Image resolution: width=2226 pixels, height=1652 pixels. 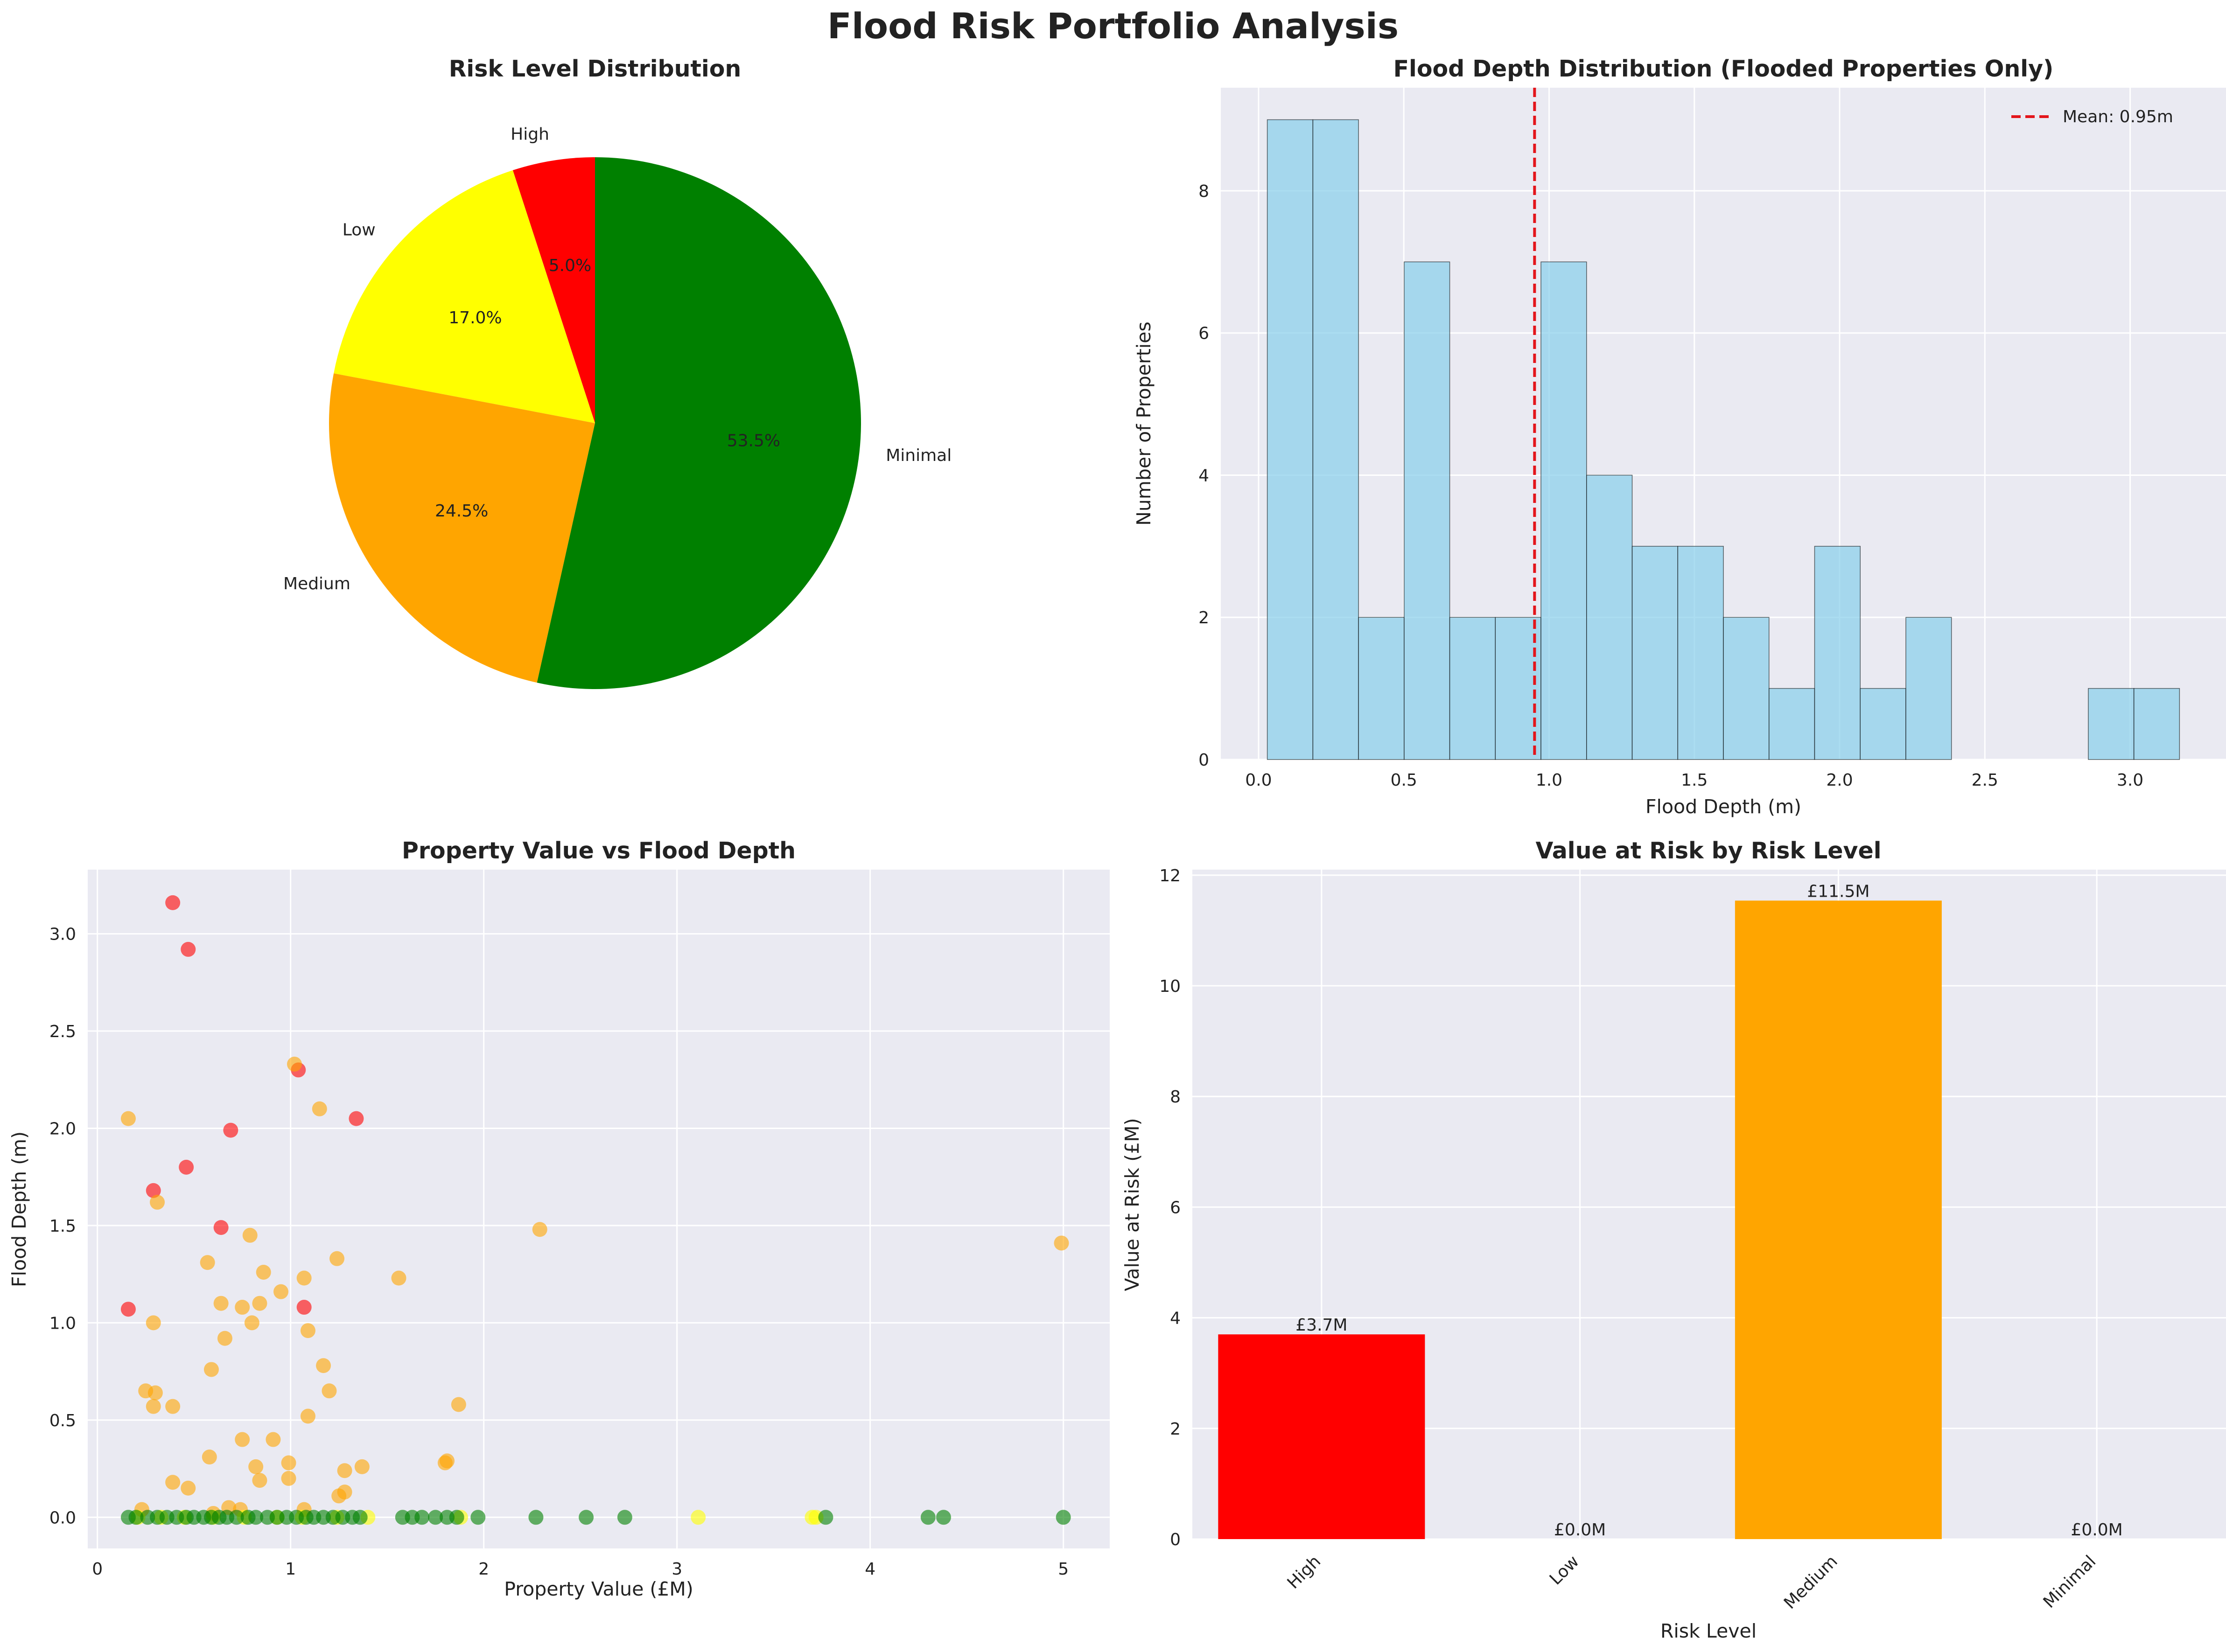 What do you see at coordinates (2092, 117) in the screenshot?
I see `histogram-legend: Mean: 0.95m` at bounding box center [2092, 117].